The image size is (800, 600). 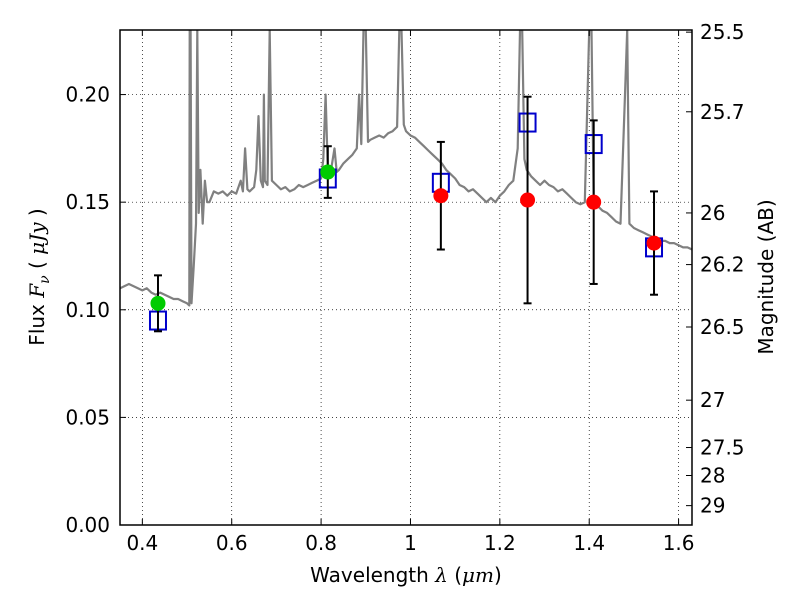 I want to click on y-tick-label: 0.20, so click(x=87, y=95).